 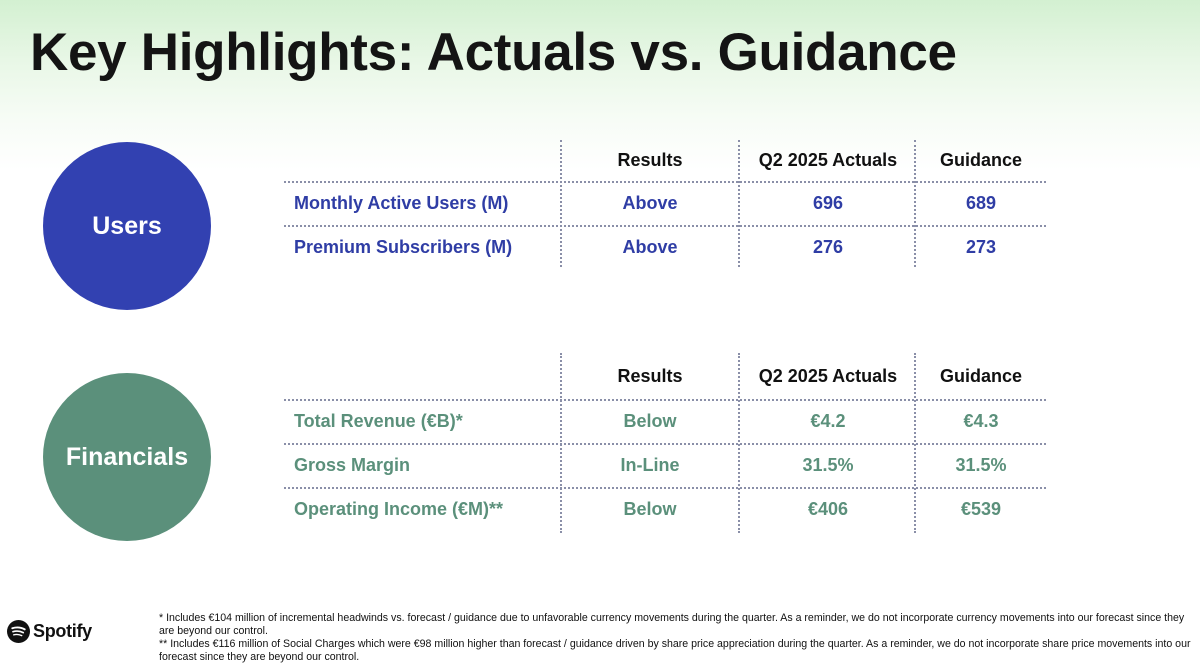 I want to click on metric-label: Monthly Active Users (M), so click(x=401, y=202).